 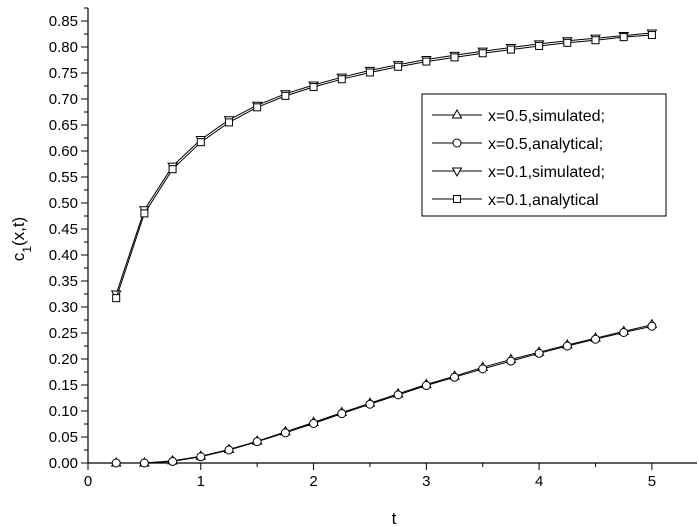 I want to click on legend-entry: x=0.5,simulated;, so click(x=518, y=116).